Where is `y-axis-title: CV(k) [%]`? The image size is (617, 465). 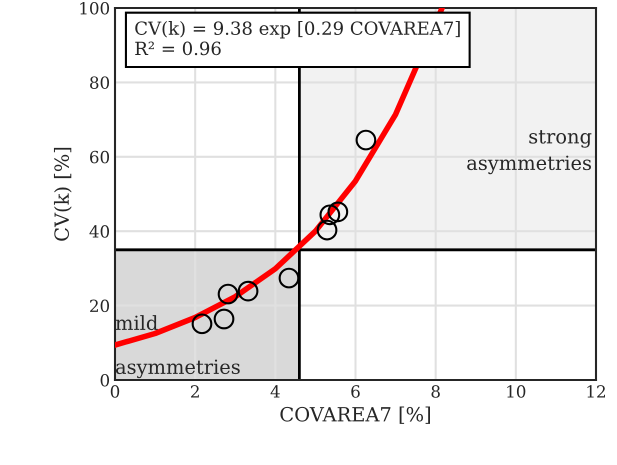
y-axis-title: CV(k) [%] is located at coordinates (63, 194).